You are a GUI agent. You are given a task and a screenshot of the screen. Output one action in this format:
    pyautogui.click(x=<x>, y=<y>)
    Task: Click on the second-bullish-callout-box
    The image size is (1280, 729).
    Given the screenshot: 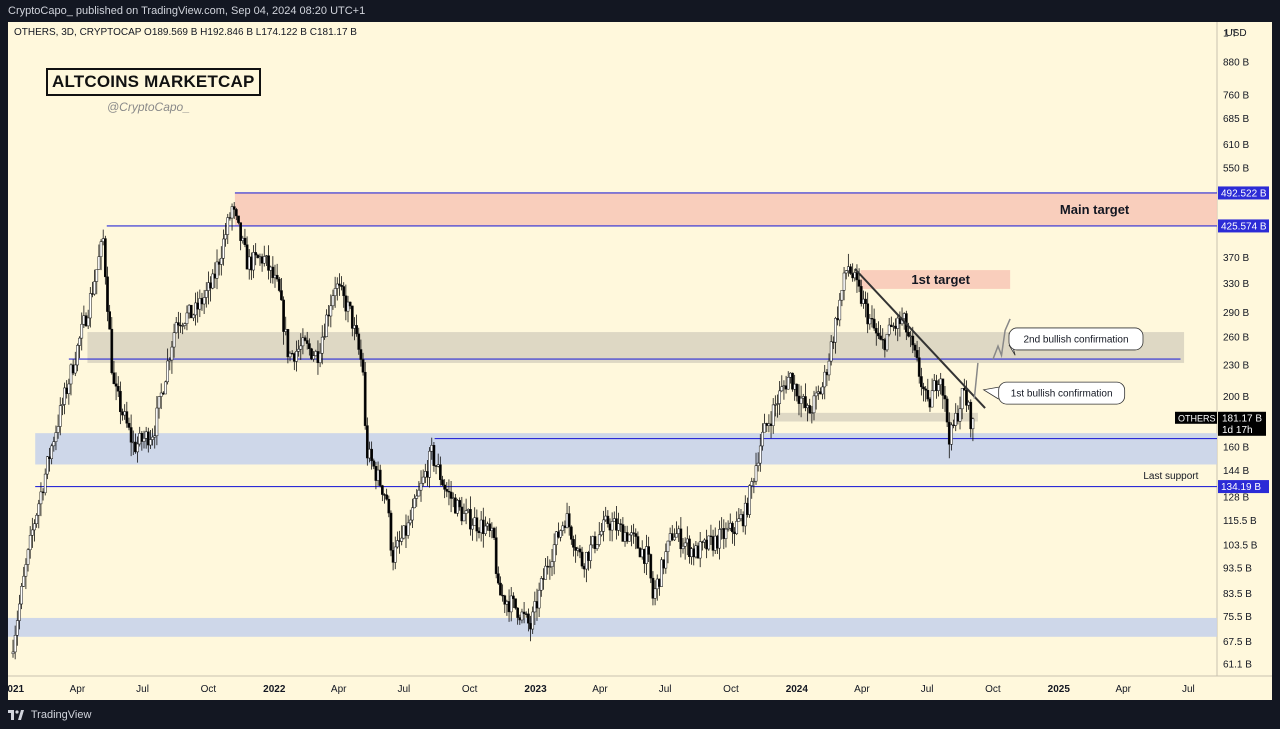 What is the action you would take?
    pyautogui.click(x=1076, y=339)
    